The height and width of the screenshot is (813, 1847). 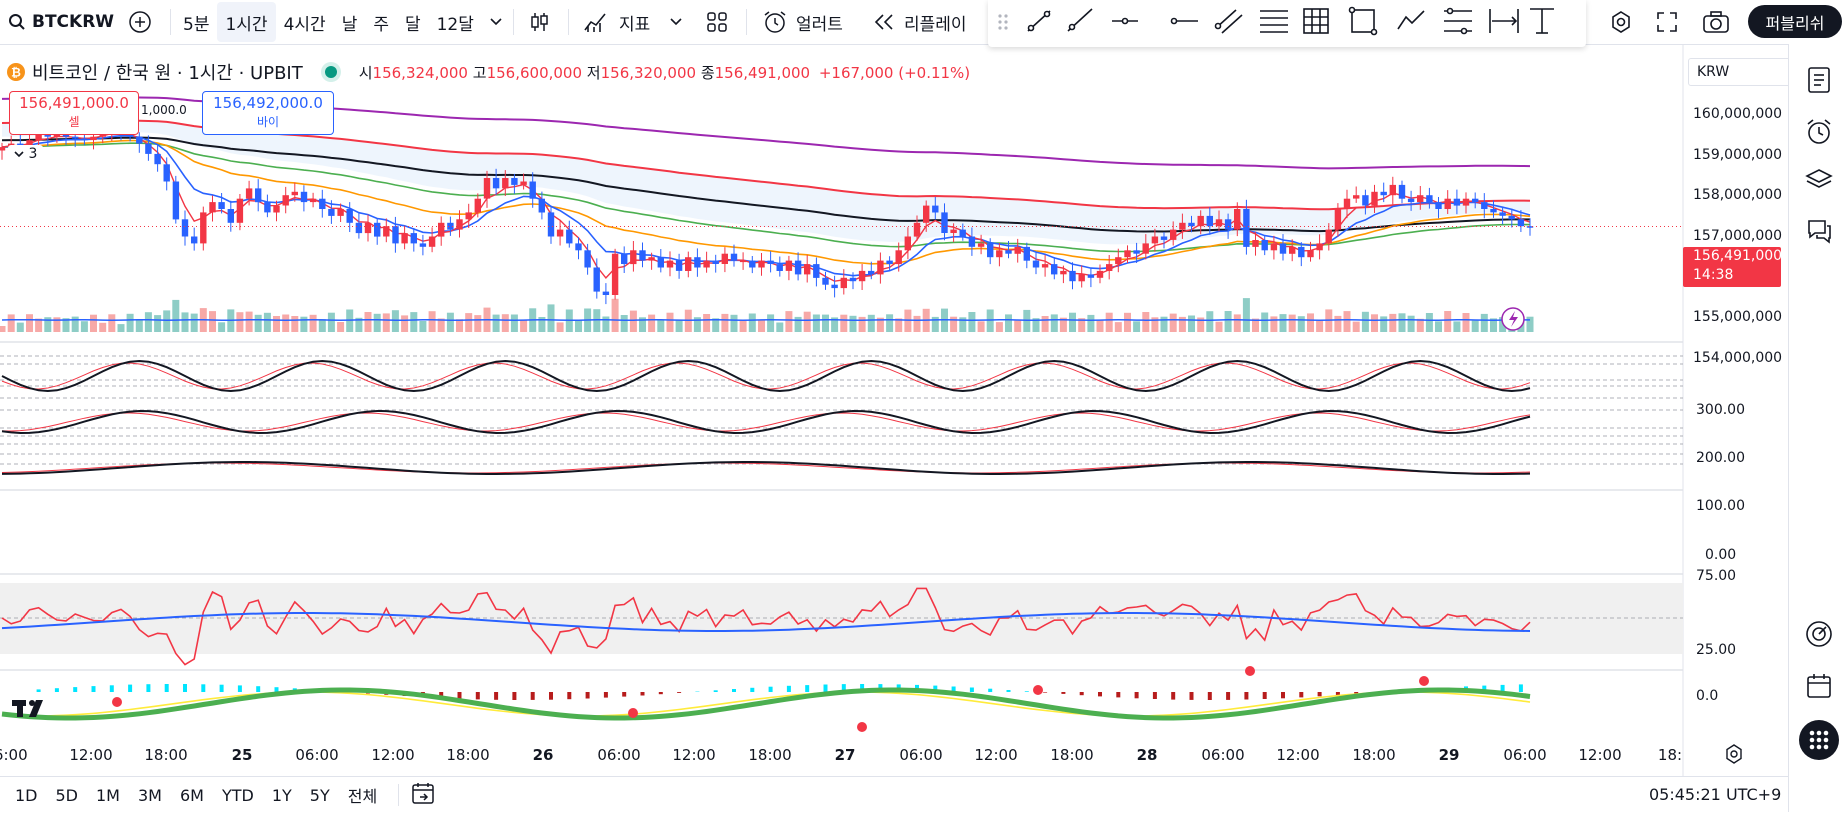 What do you see at coordinates (802, 22) in the screenshot?
I see `alert-button: 얼러트` at bounding box center [802, 22].